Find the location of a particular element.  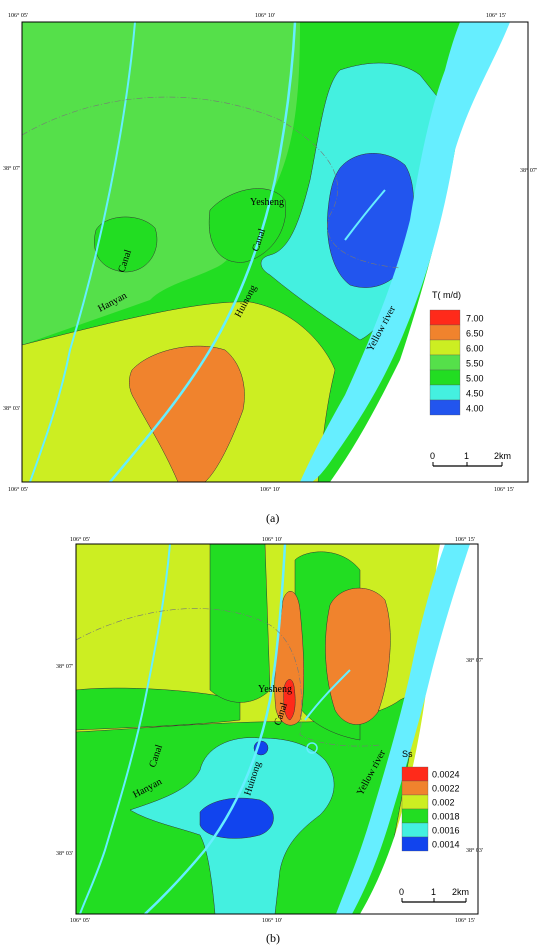

zone-b-0-0018-westband is located at coordinates (158, 709).